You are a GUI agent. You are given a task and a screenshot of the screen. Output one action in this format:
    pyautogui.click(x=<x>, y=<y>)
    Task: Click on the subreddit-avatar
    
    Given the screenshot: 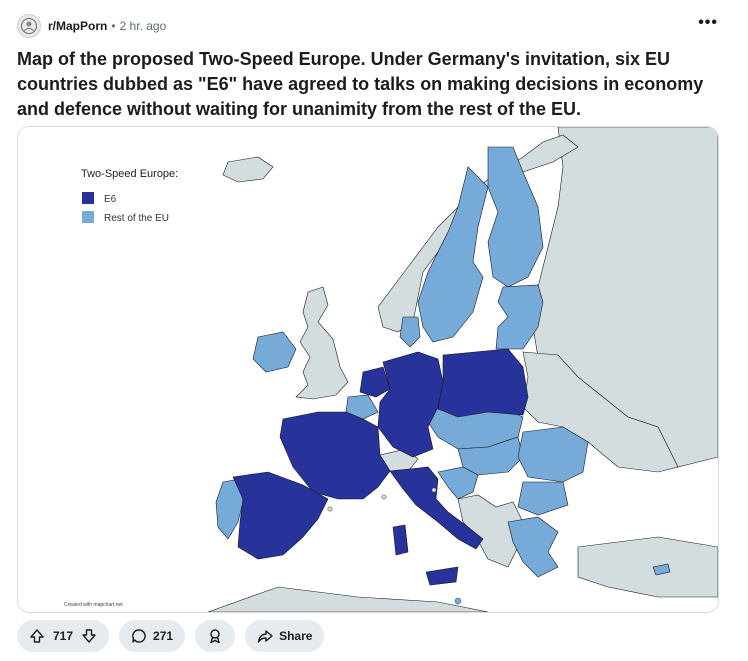 What is the action you would take?
    pyautogui.click(x=29, y=26)
    